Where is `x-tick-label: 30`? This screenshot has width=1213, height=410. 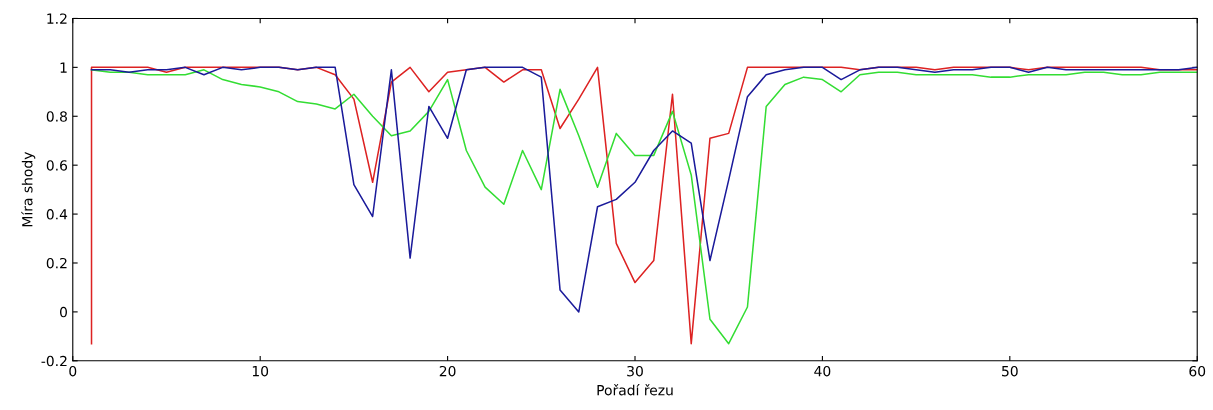 x-tick-label: 30 is located at coordinates (635, 371).